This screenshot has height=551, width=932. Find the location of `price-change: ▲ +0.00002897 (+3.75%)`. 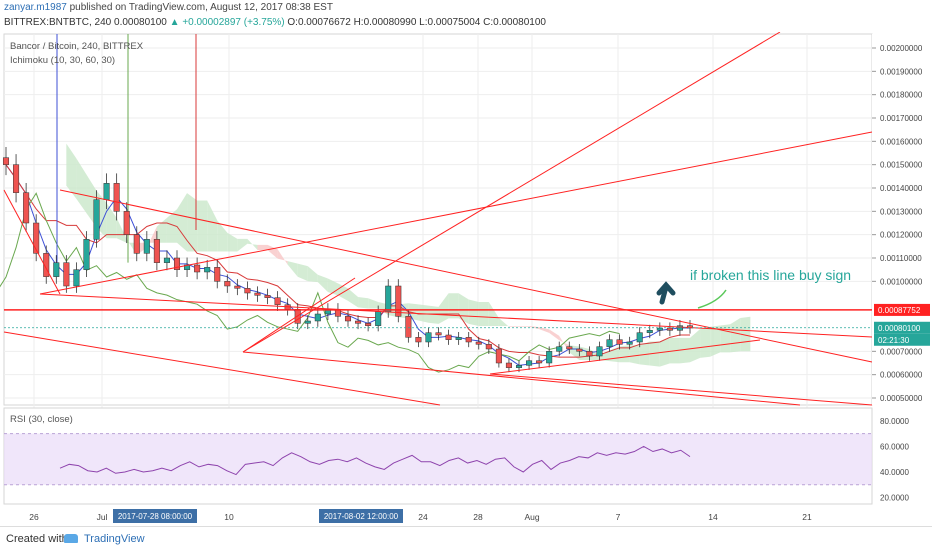

price-change: ▲ +0.00002897 (+3.75%) is located at coordinates (227, 22).